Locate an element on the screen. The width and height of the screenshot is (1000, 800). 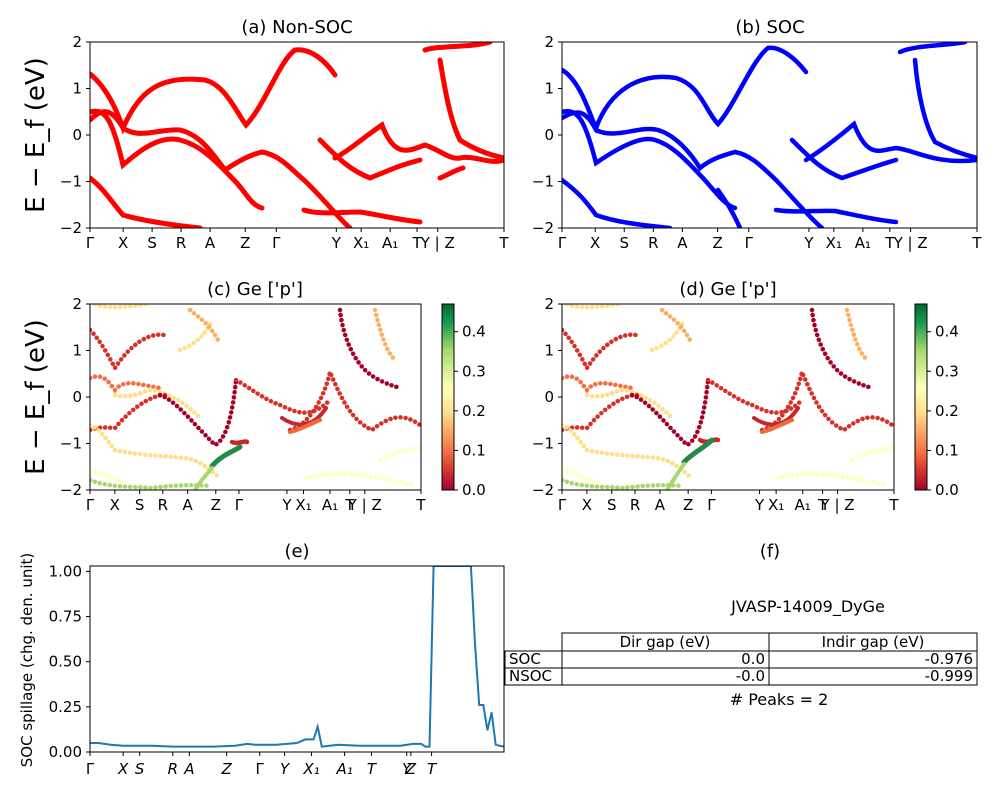
colorbar-d: 0.0 0.1 0.2 0.3 0.4 is located at coordinates (936, 401).